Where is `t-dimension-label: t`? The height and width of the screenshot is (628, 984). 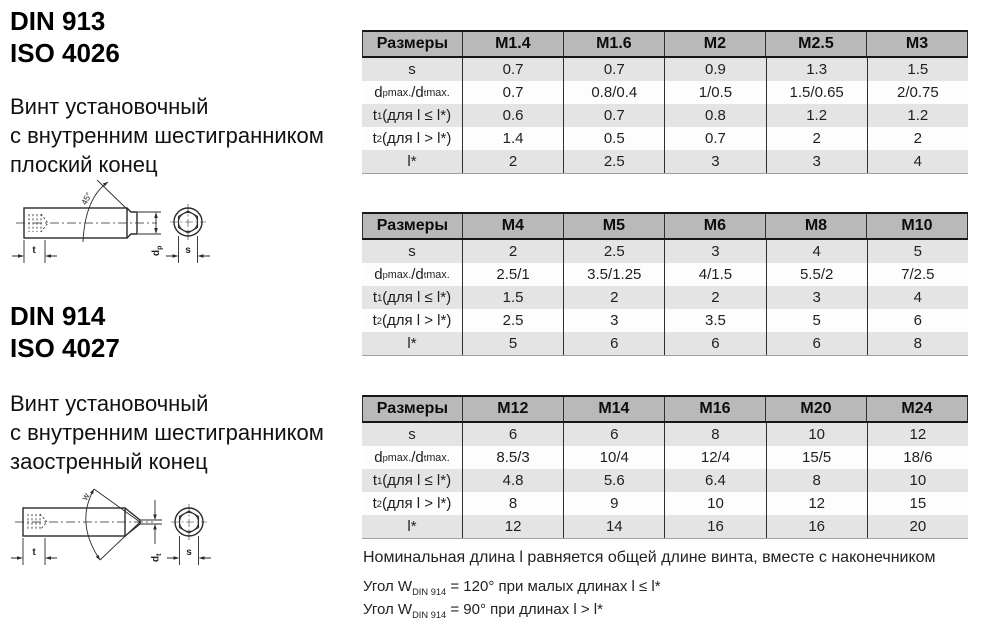 t-dimension-label: t is located at coordinates (34, 250).